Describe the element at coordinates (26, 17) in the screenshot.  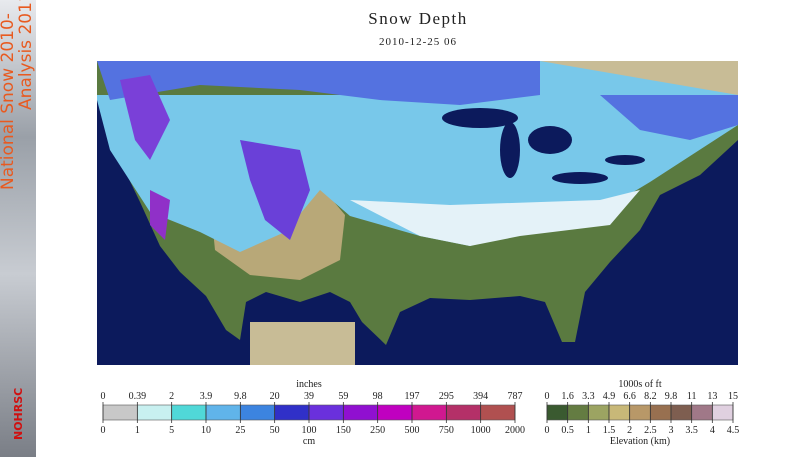
I see `sidebar-years: 2011` at that location.